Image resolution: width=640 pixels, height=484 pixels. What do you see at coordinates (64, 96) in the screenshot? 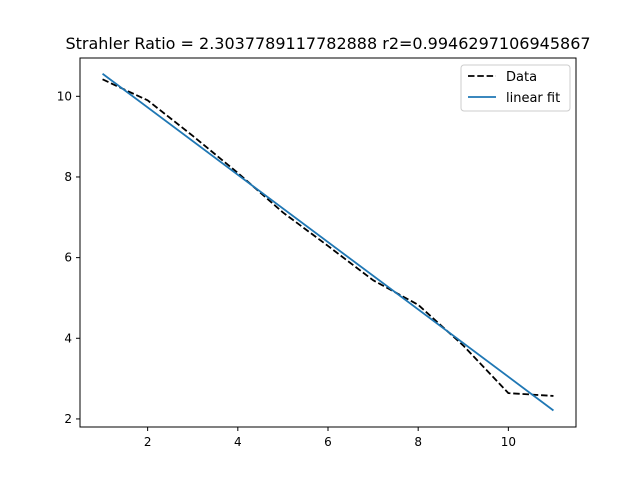
I see `y-tick-label: 10` at bounding box center [64, 96].